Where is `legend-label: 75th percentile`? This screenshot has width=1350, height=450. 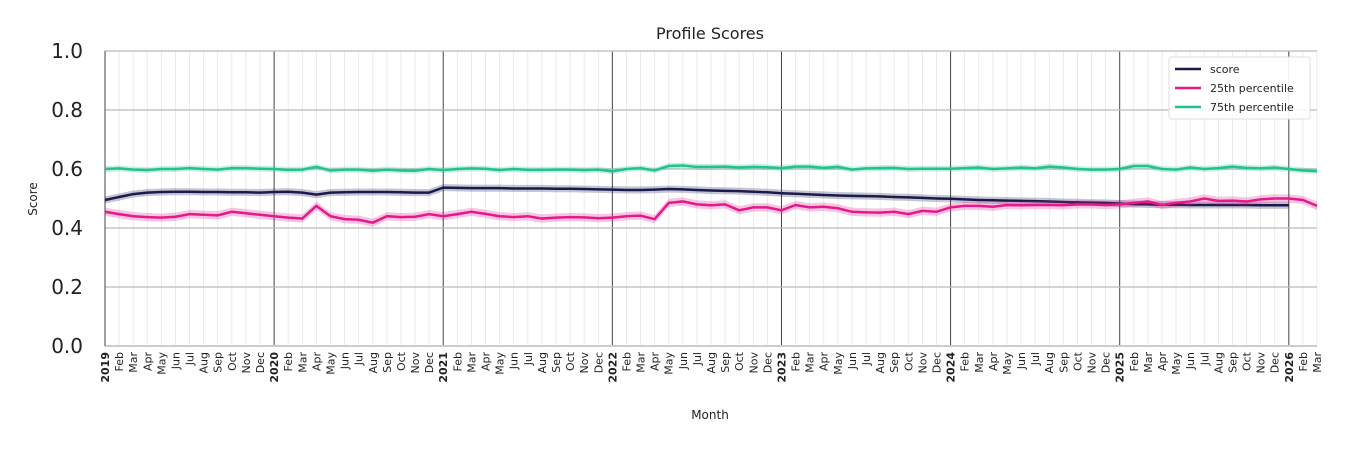
legend-label: 75th percentile is located at coordinates (1252, 107).